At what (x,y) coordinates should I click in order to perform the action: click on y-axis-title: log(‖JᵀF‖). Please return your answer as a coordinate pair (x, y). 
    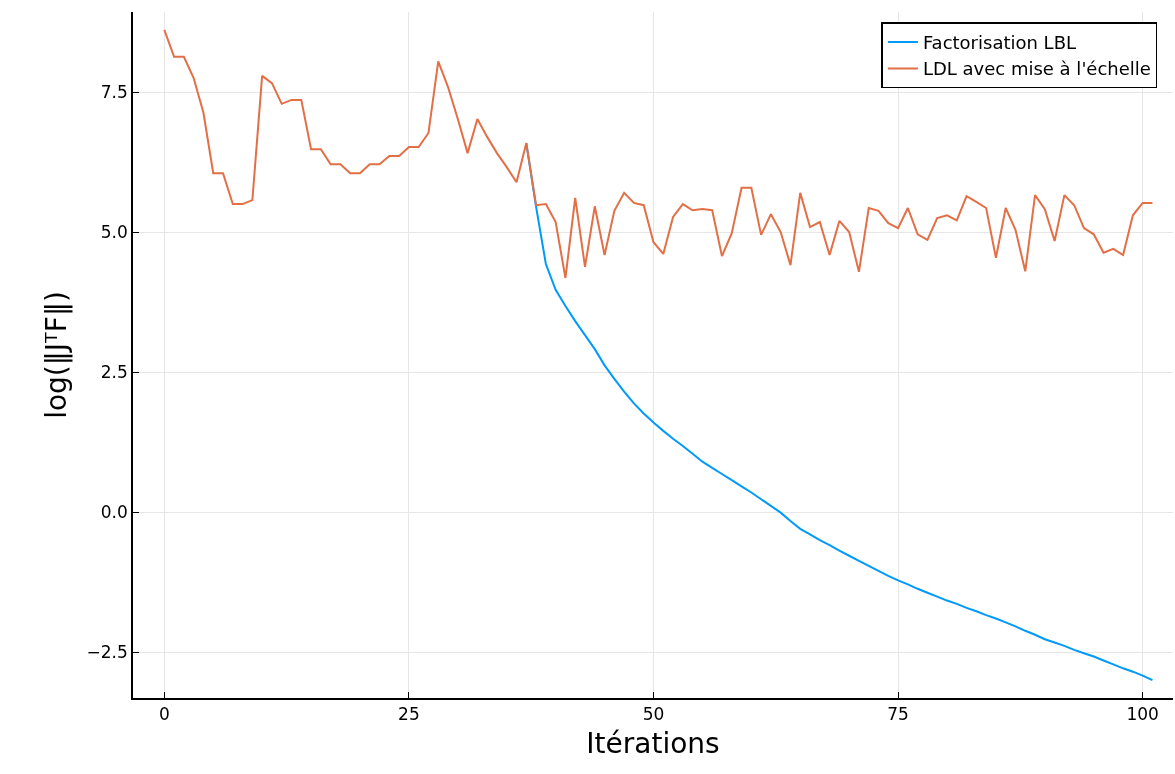
    Looking at the image, I should click on (56, 355).